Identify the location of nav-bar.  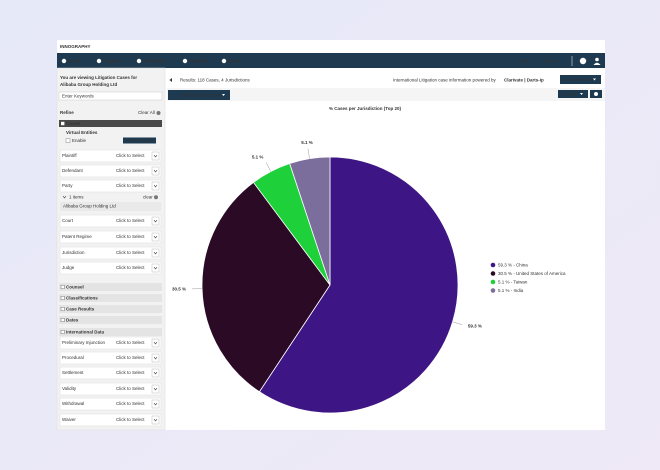
(331, 60).